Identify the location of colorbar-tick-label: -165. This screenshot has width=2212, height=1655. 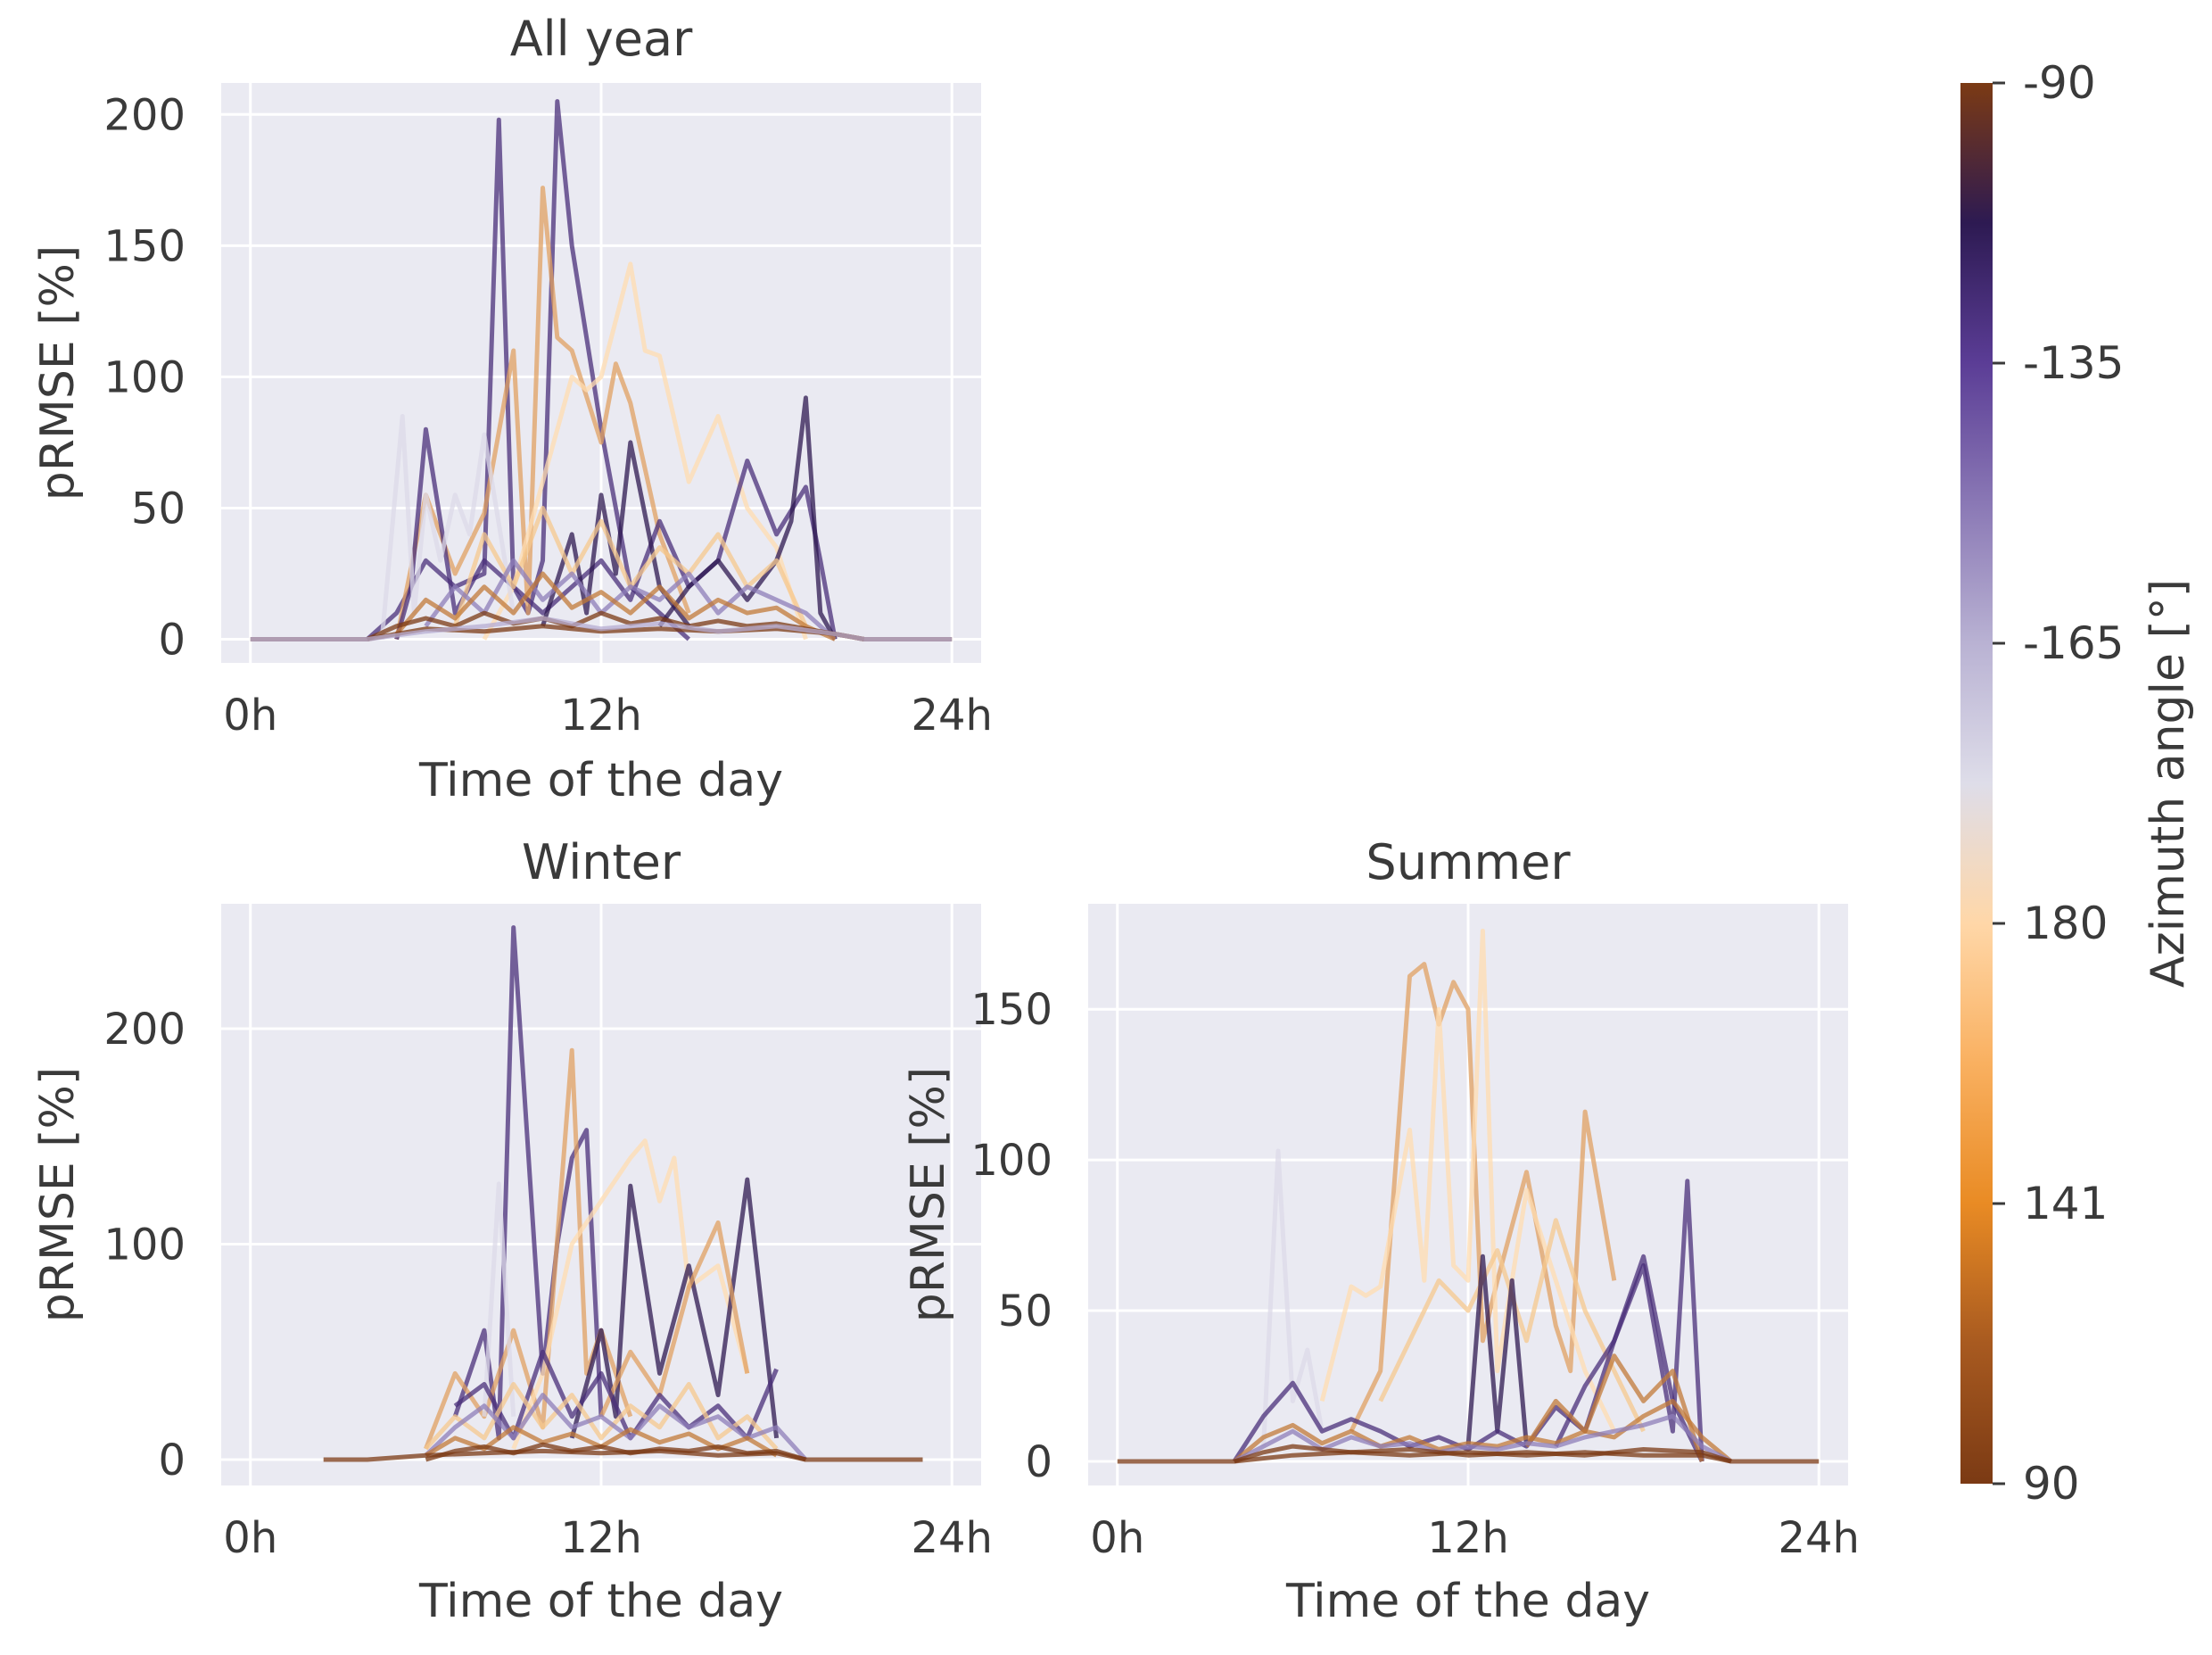
(2073, 643).